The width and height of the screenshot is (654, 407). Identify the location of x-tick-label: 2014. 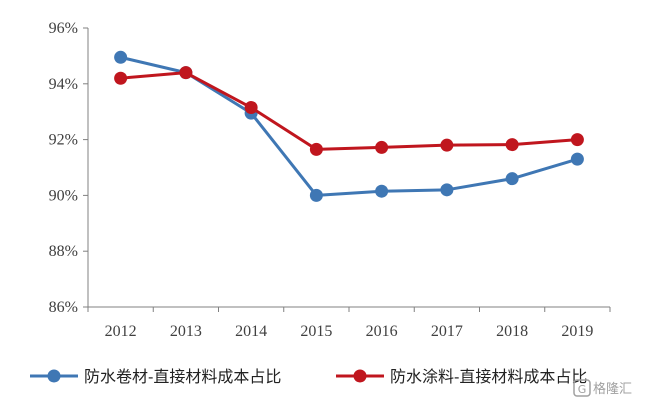
(251, 331).